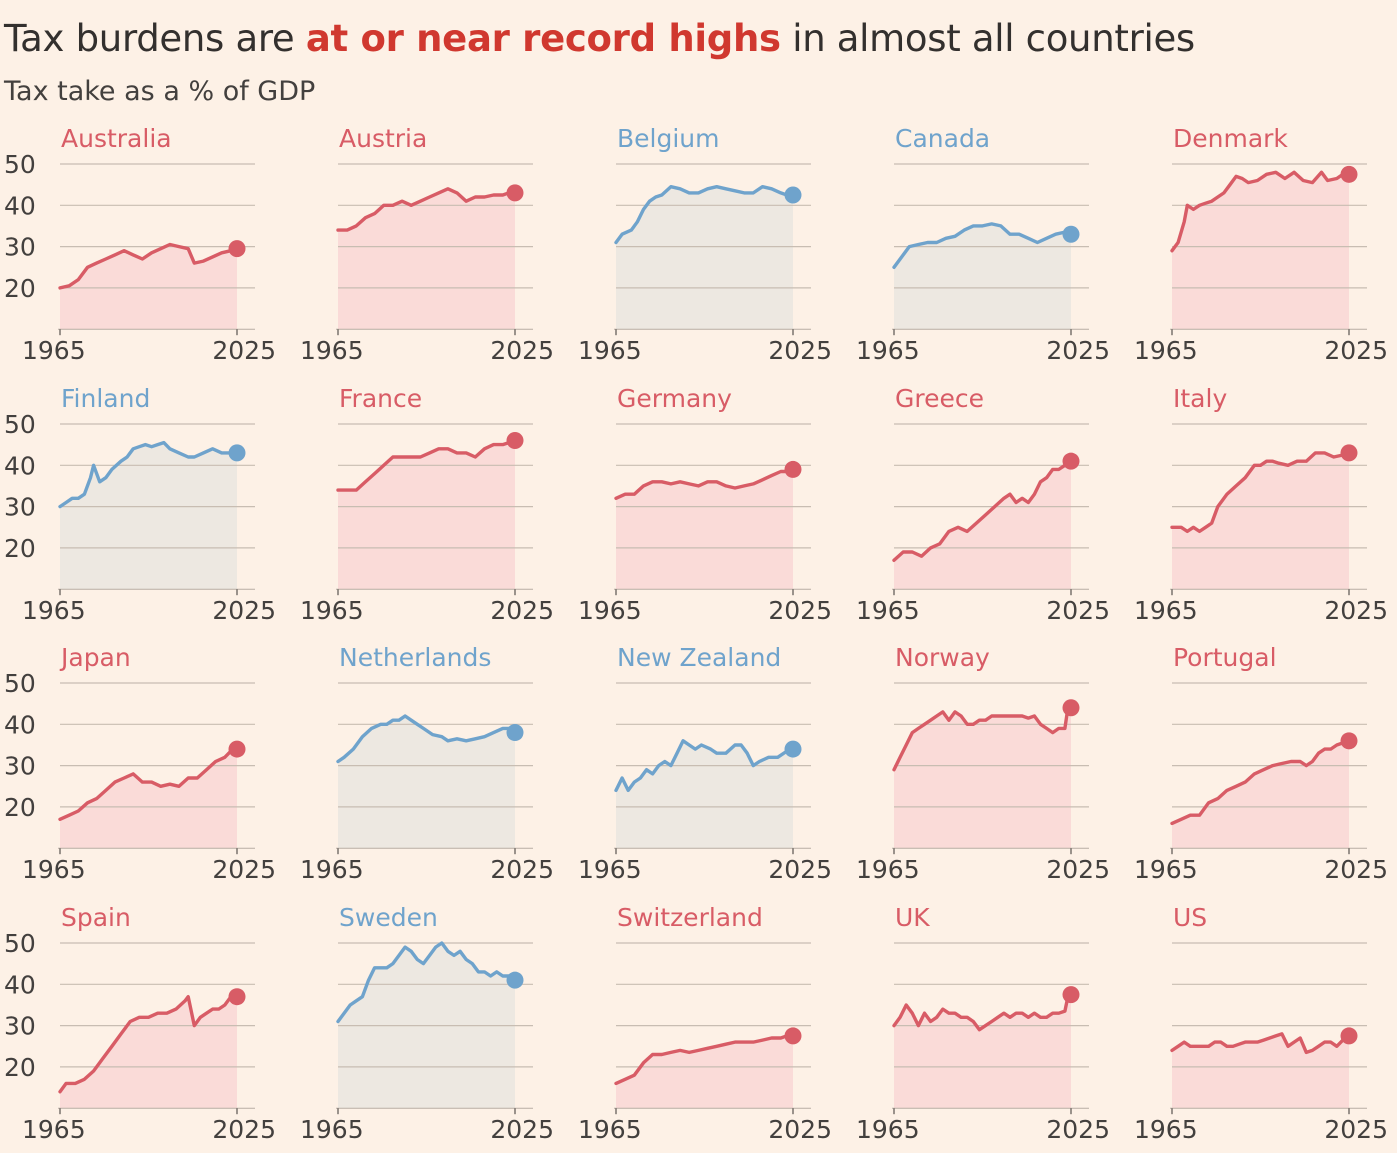  What do you see at coordinates (704, 529) in the screenshot?
I see `area-germany` at bounding box center [704, 529].